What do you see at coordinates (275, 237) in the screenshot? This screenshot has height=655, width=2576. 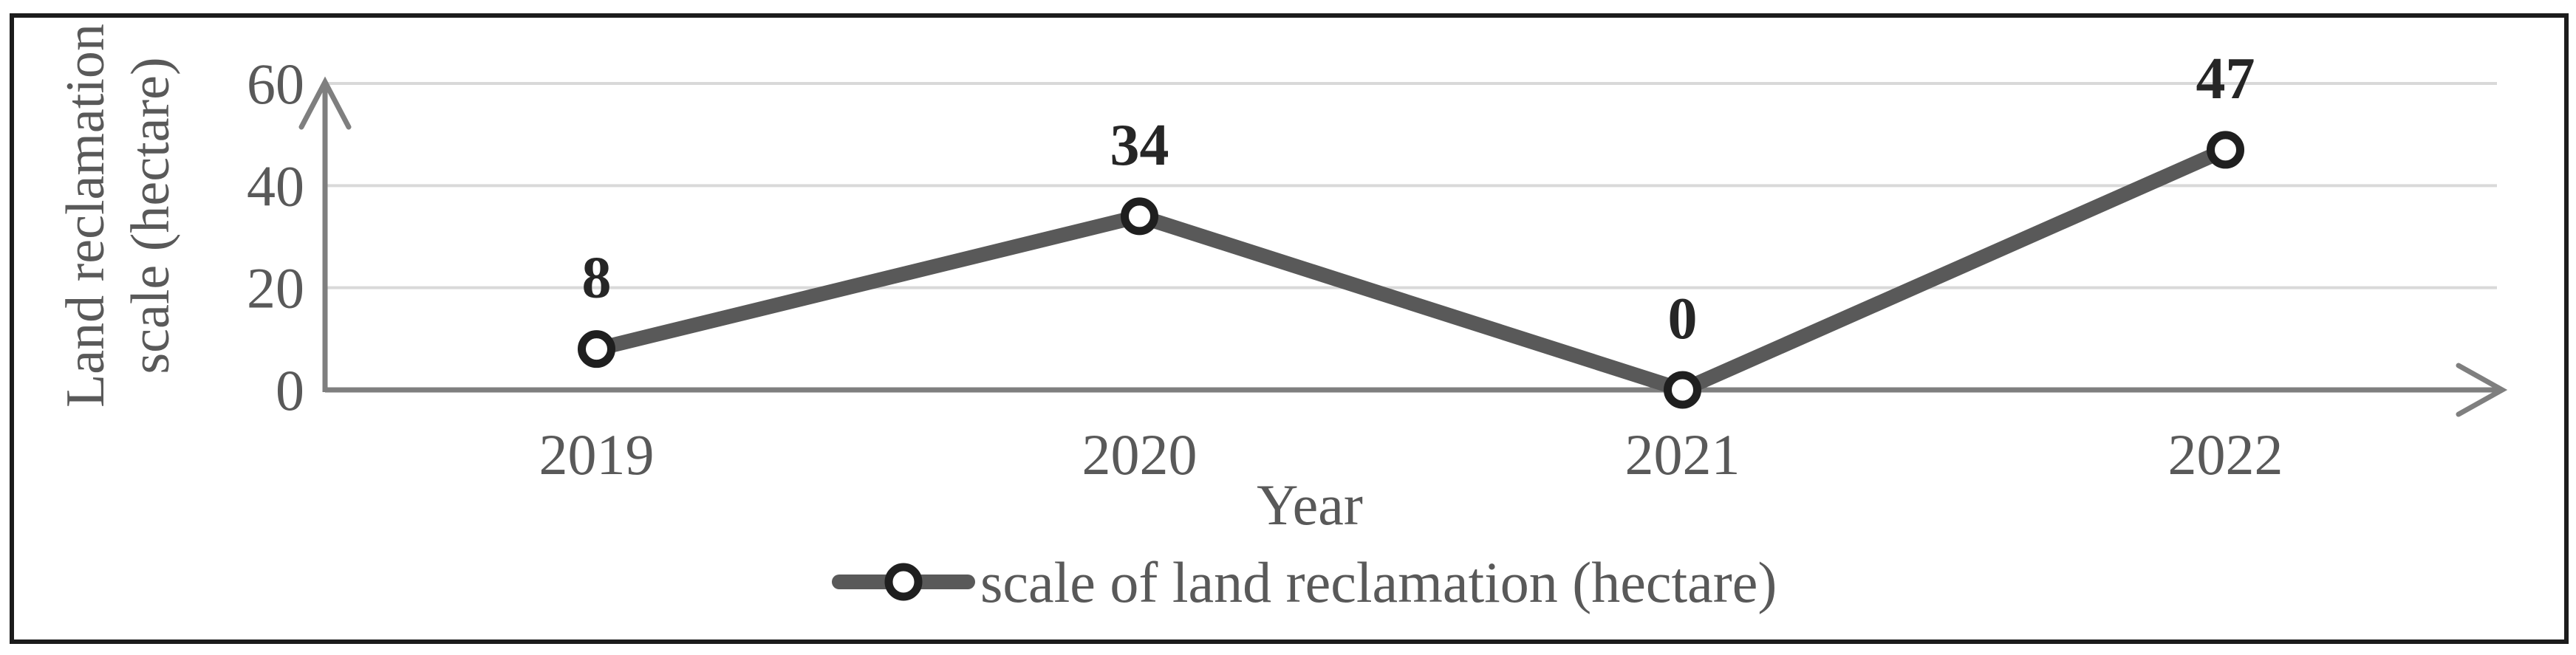 I see `y-tick-labels: 0 20 40 60` at bounding box center [275, 237].